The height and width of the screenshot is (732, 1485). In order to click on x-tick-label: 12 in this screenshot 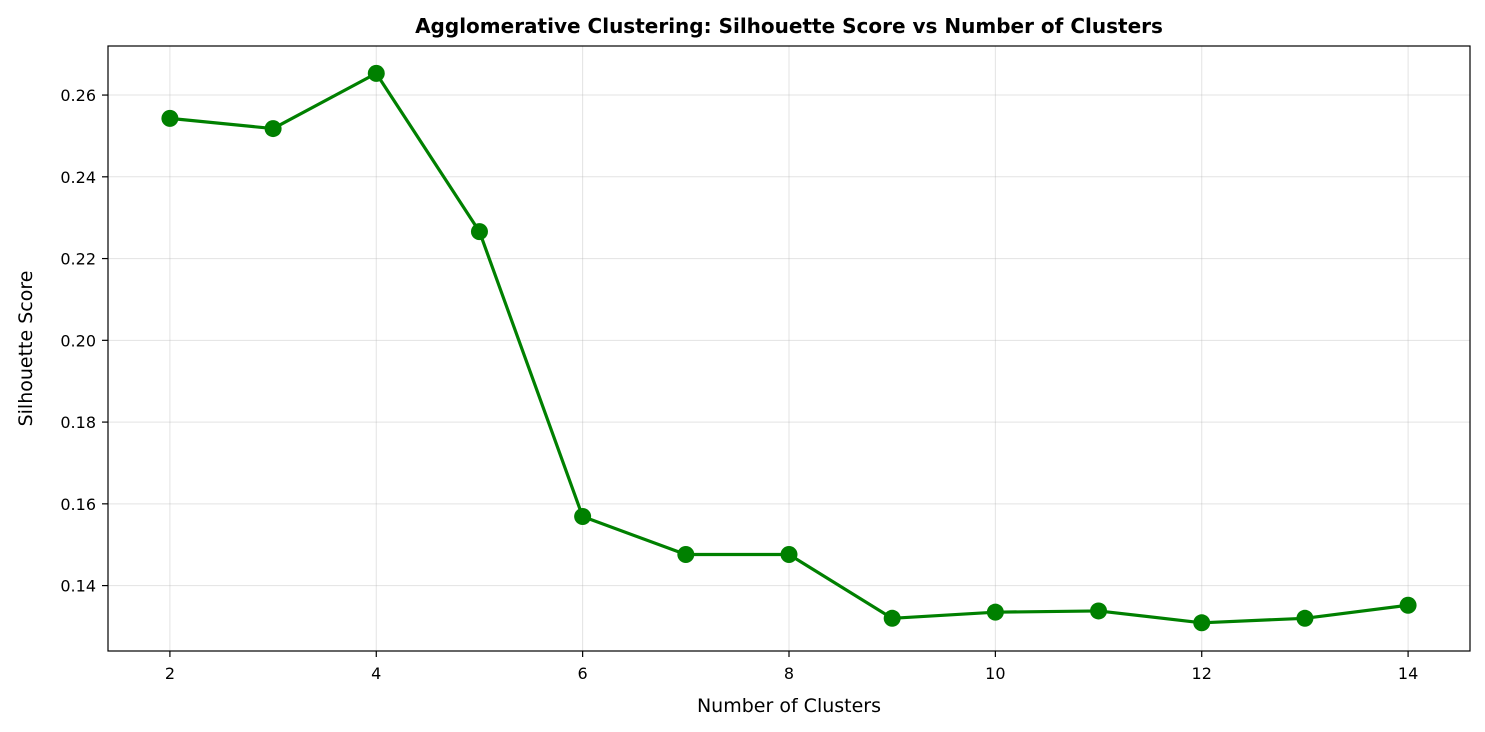, I will do `click(1202, 673)`.